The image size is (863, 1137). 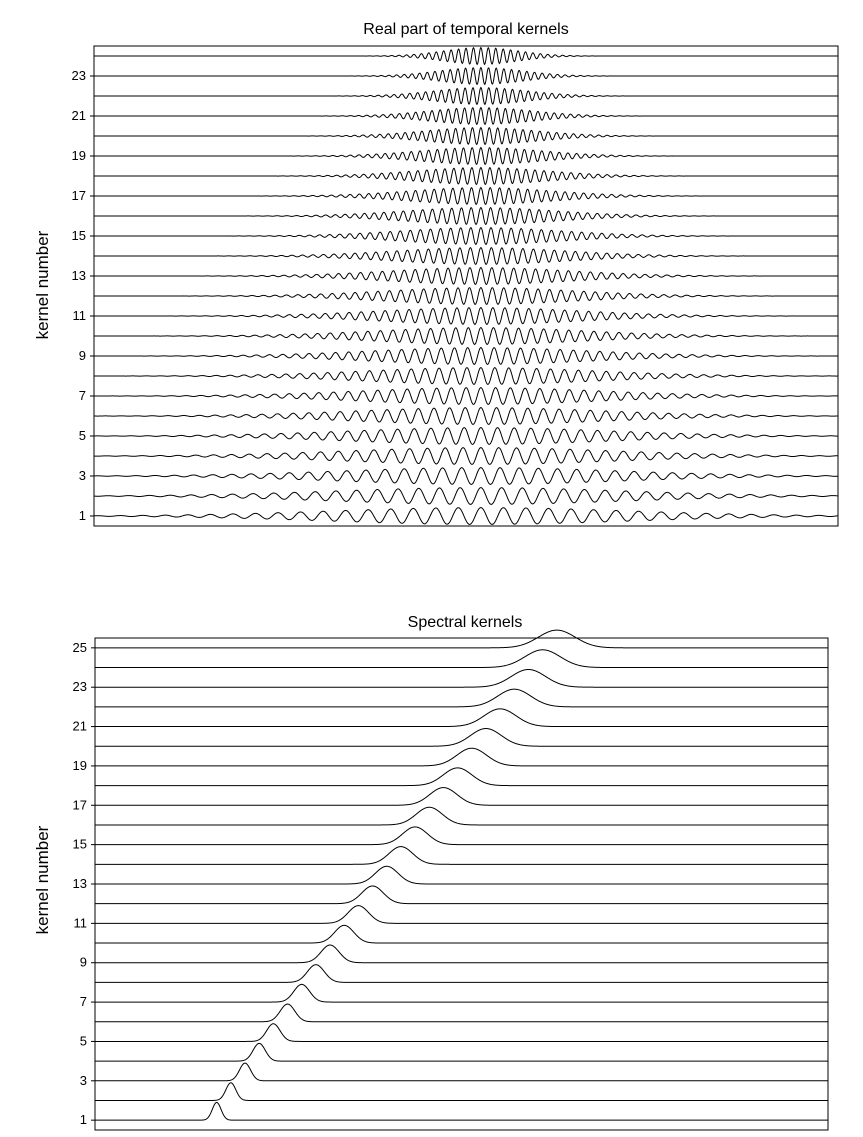 What do you see at coordinates (80, 883) in the screenshot?
I see `spectral-y-tick-label: 13` at bounding box center [80, 883].